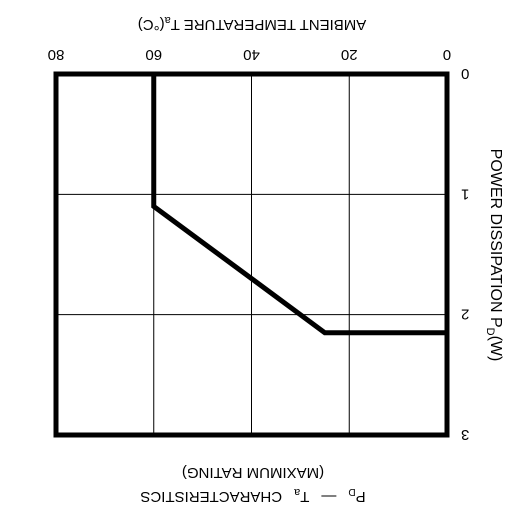 This screenshot has height=510, width=509. Describe the element at coordinates (465, 434) in the screenshot. I see `y-tick-label: 3` at that location.